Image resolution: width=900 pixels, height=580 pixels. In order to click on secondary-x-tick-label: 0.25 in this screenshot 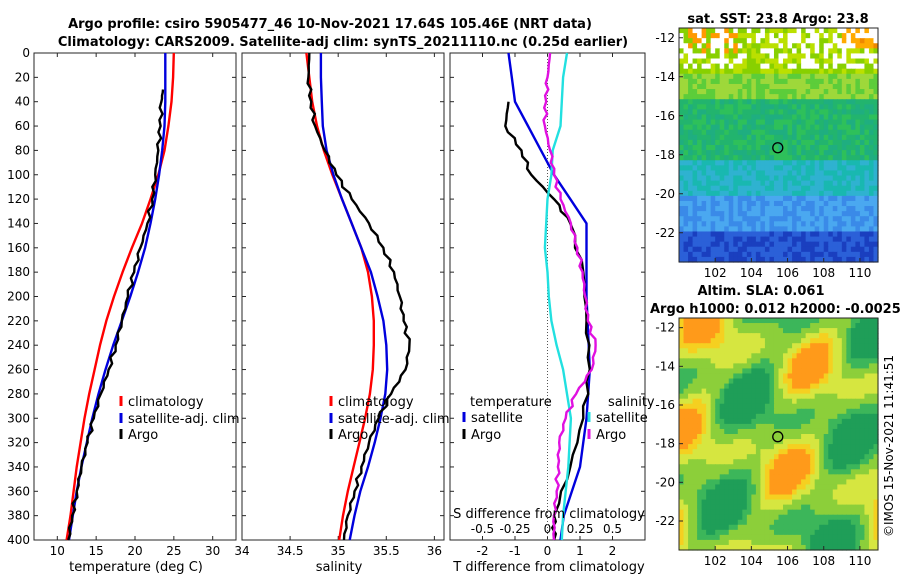, I will do `click(580, 529)`.